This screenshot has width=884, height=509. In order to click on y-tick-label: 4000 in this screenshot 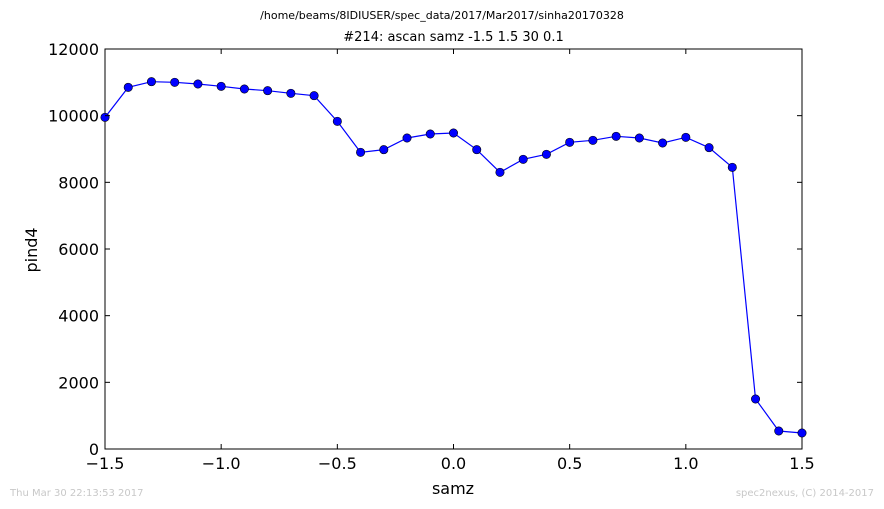, I will do `click(78, 316)`.